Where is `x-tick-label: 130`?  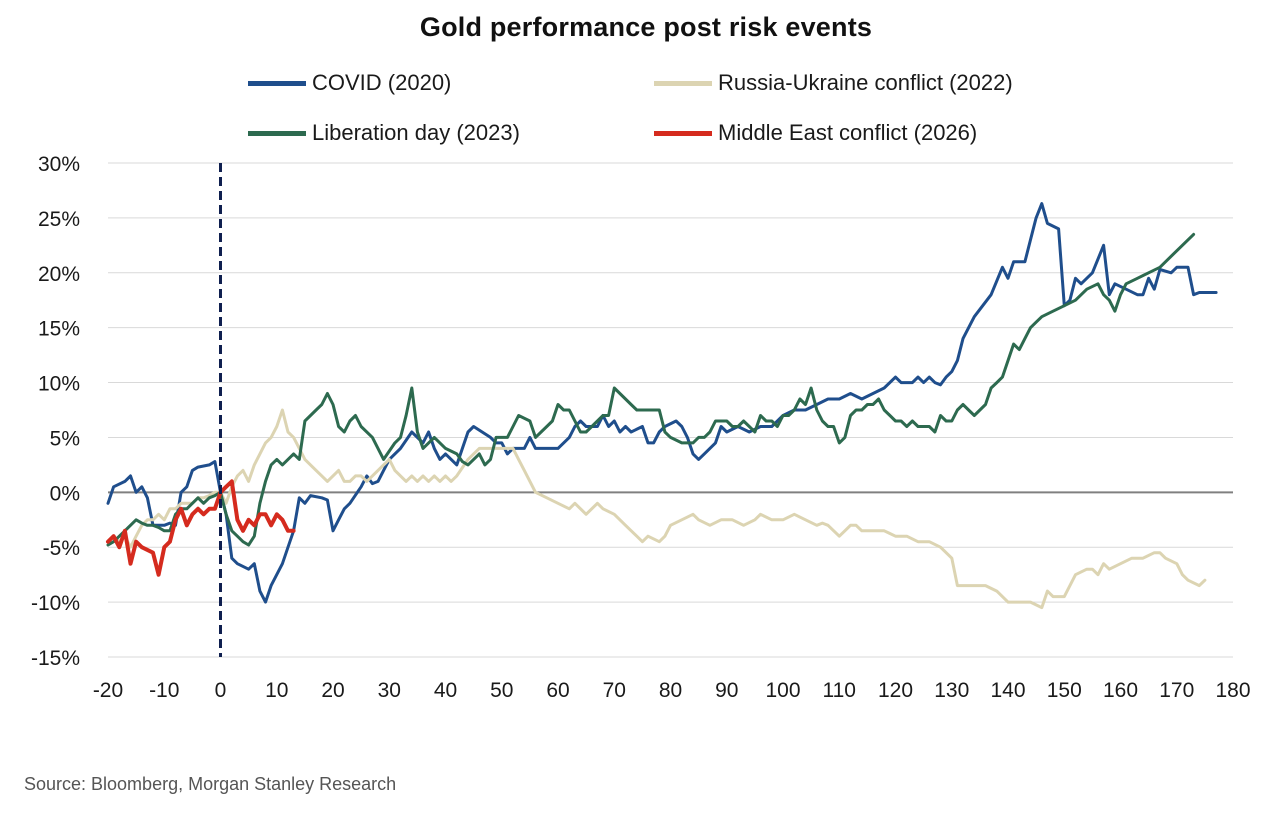 x-tick-label: 130 is located at coordinates (951, 690).